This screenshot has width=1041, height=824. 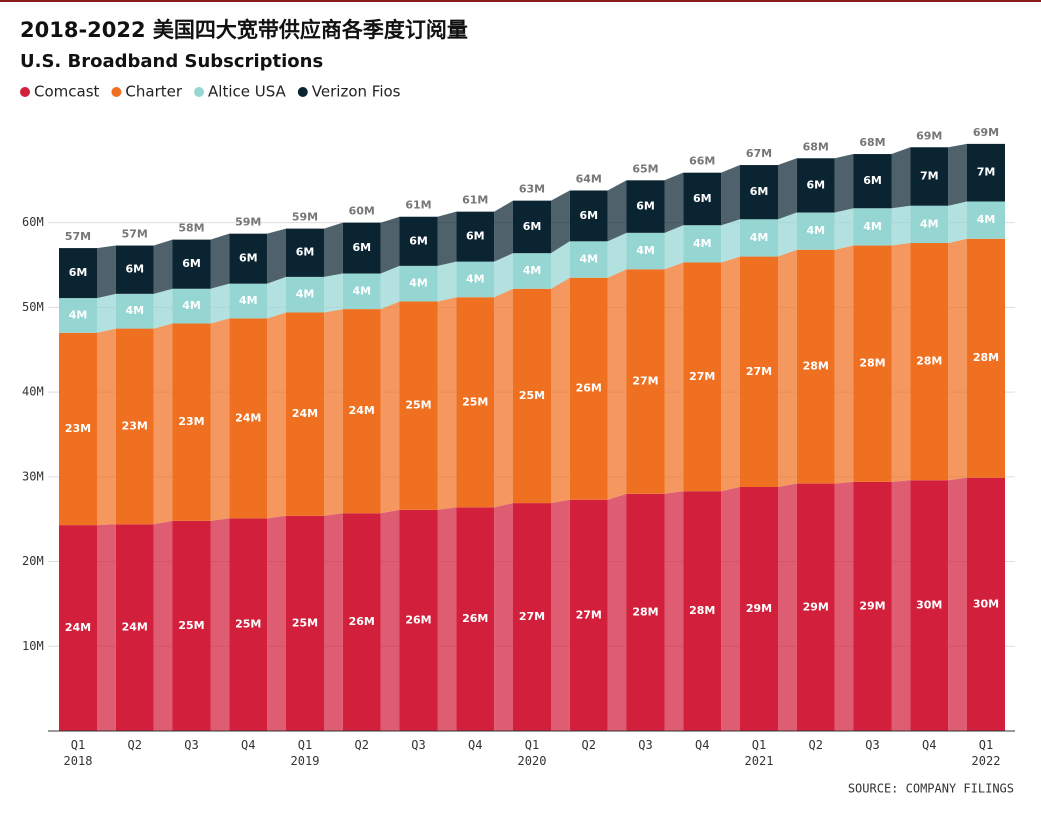 I want to click on total-label: 66M, so click(x=702, y=161).